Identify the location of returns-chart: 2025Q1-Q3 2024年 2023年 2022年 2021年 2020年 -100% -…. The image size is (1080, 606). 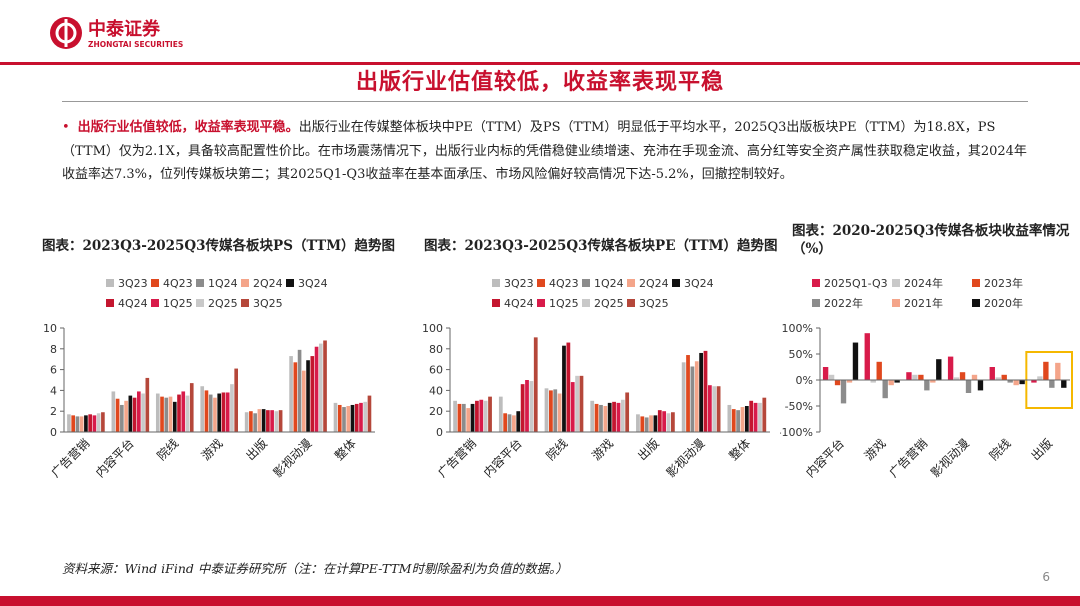
(926, 378).